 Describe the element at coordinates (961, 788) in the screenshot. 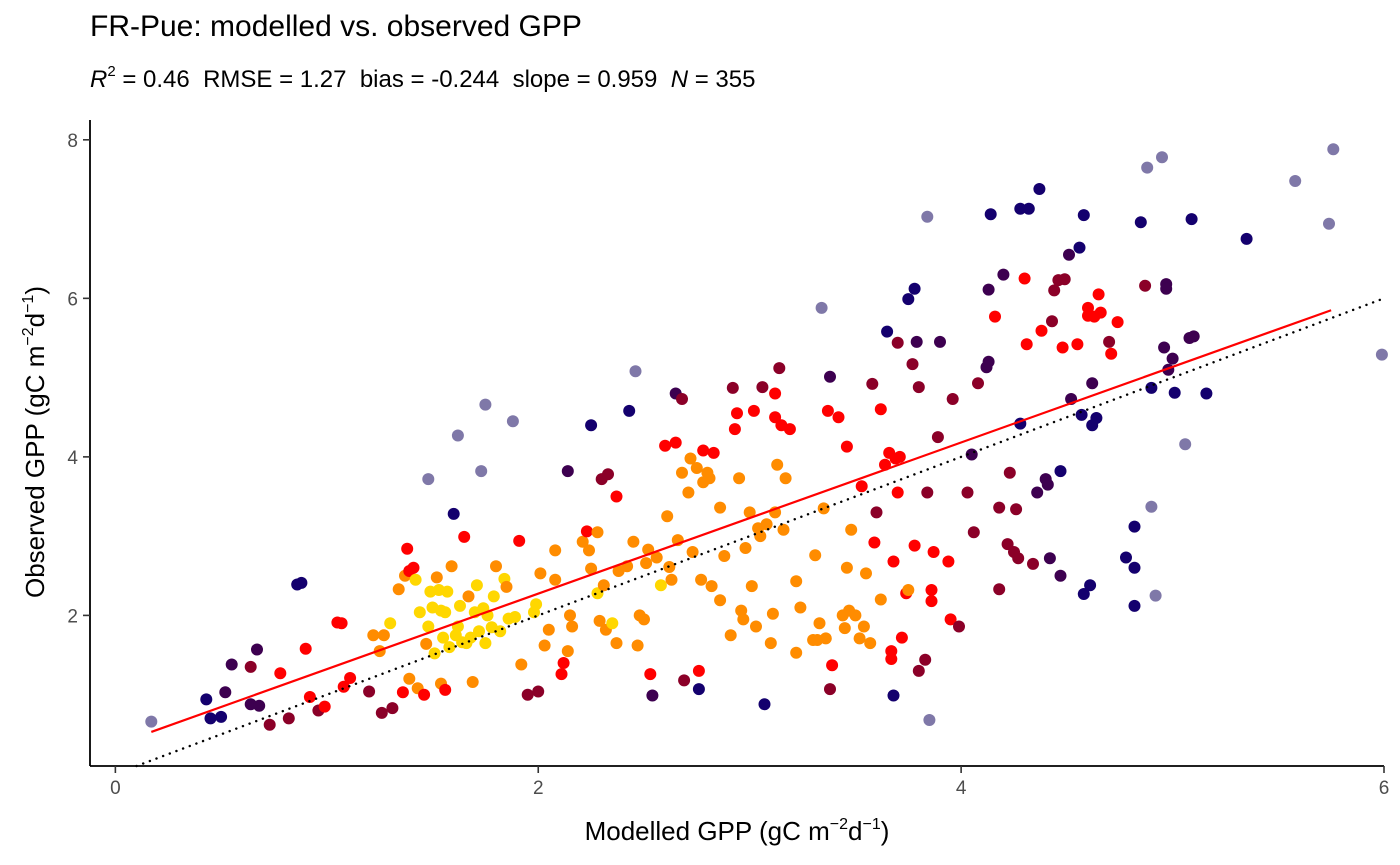

I see `x-tick-label: 4` at that location.